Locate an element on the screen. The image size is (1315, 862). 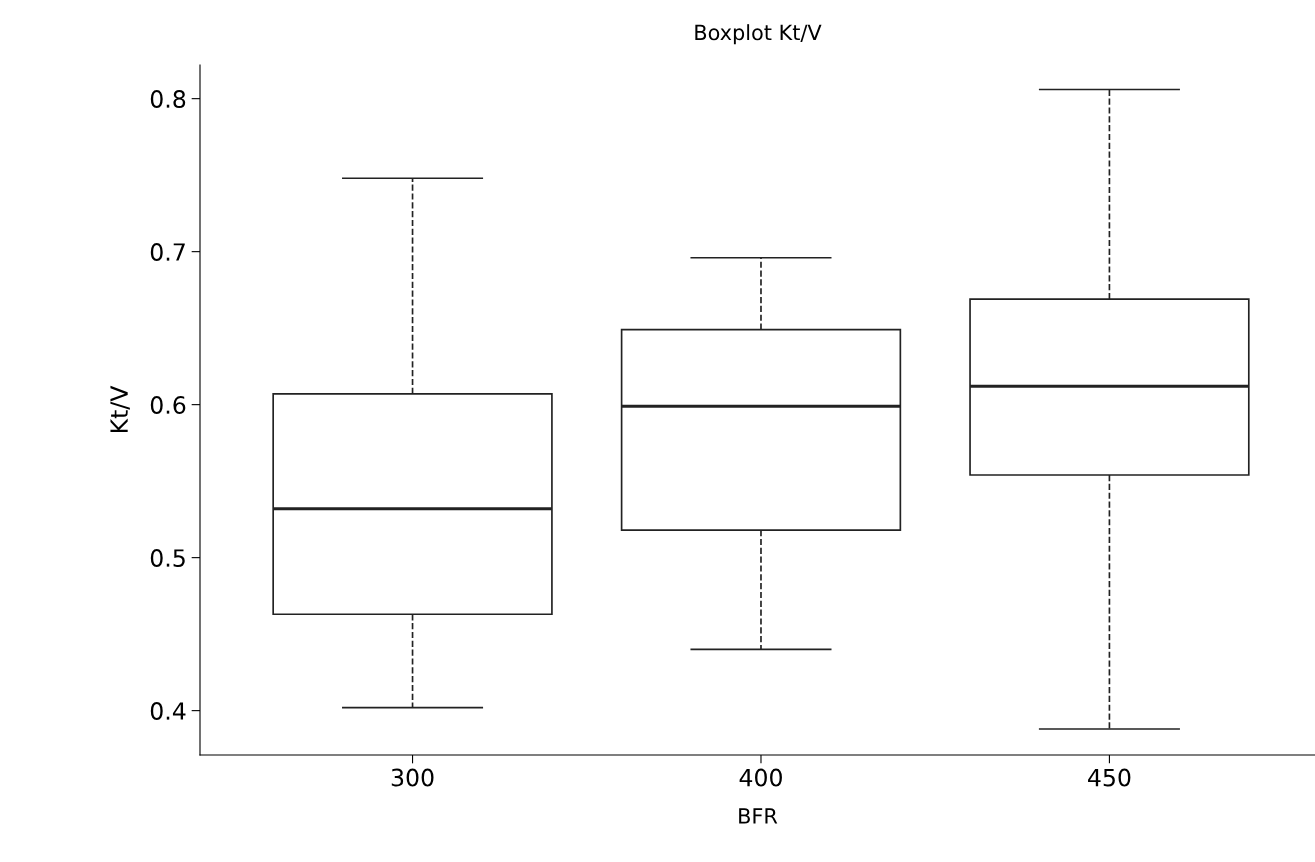
y-tick-label: 0.6 is located at coordinates (168, 405).